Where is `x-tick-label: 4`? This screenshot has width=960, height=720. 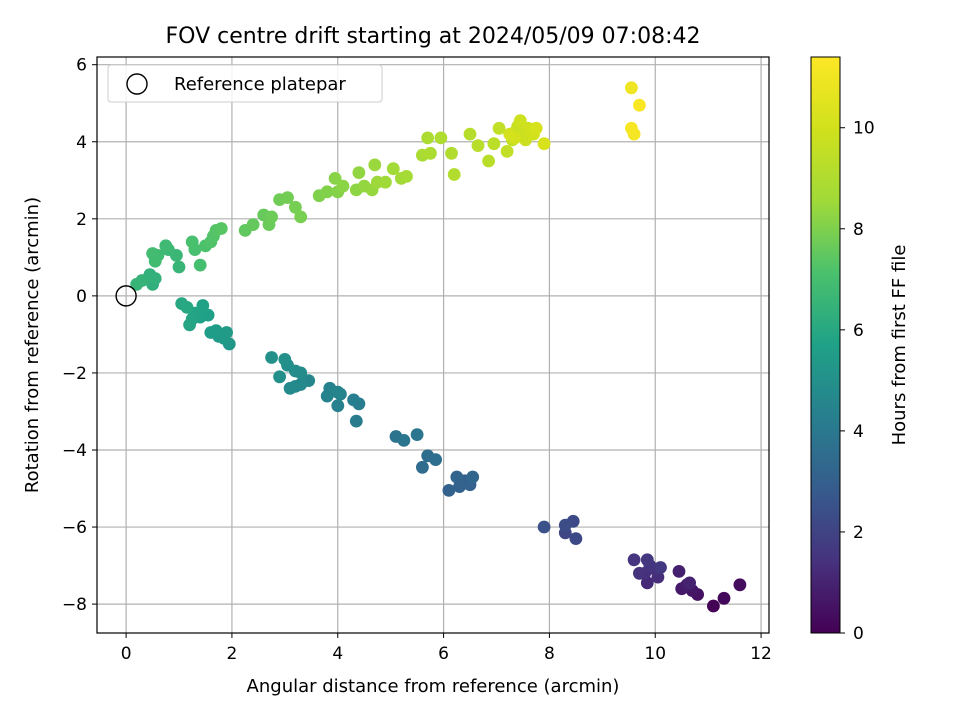 x-tick-label: 4 is located at coordinates (337, 654).